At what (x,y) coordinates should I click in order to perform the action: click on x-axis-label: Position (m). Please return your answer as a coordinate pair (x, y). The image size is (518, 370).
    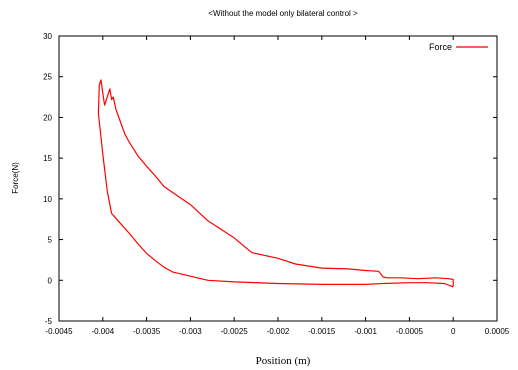
    Looking at the image, I should click on (283, 361).